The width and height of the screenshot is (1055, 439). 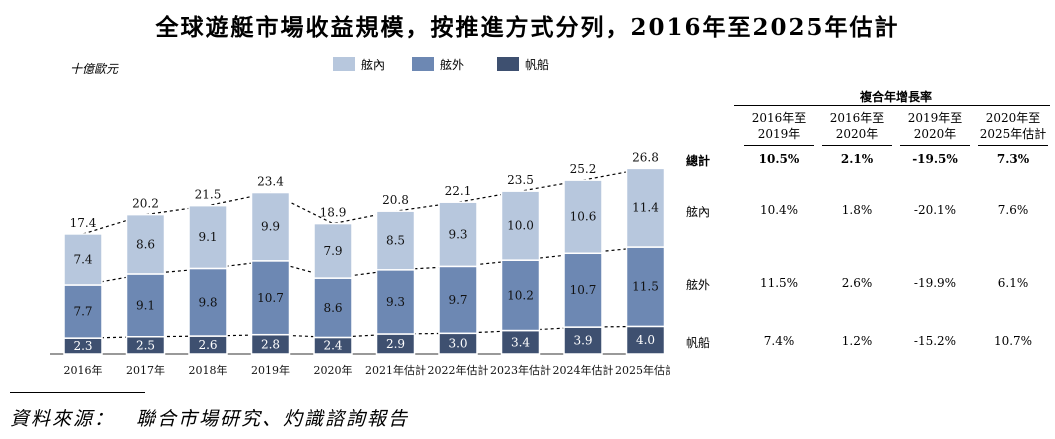 What do you see at coordinates (935, 159) in the screenshot?
I see `cagr-cell: -19.5%` at bounding box center [935, 159].